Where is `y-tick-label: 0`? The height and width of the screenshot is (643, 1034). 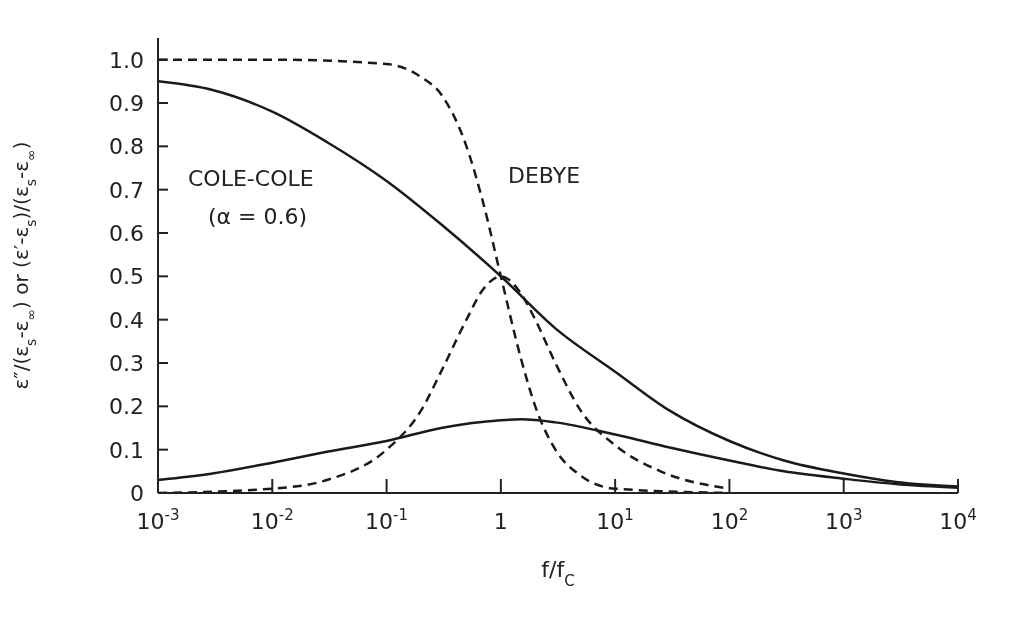
y-tick-label: 0 is located at coordinates (137, 493).